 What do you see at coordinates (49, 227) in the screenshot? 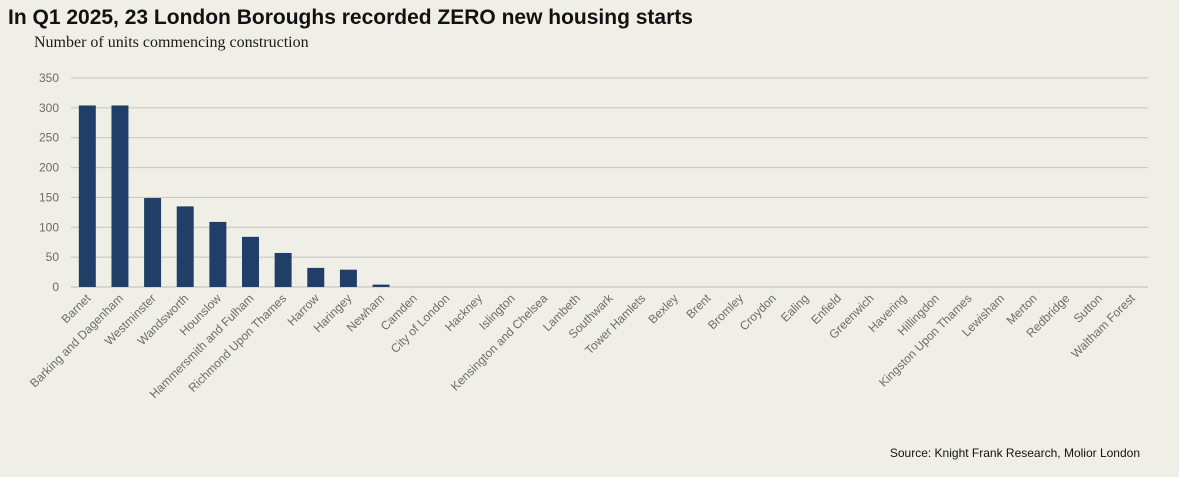
I see `y-tick-label: 100` at bounding box center [49, 227].